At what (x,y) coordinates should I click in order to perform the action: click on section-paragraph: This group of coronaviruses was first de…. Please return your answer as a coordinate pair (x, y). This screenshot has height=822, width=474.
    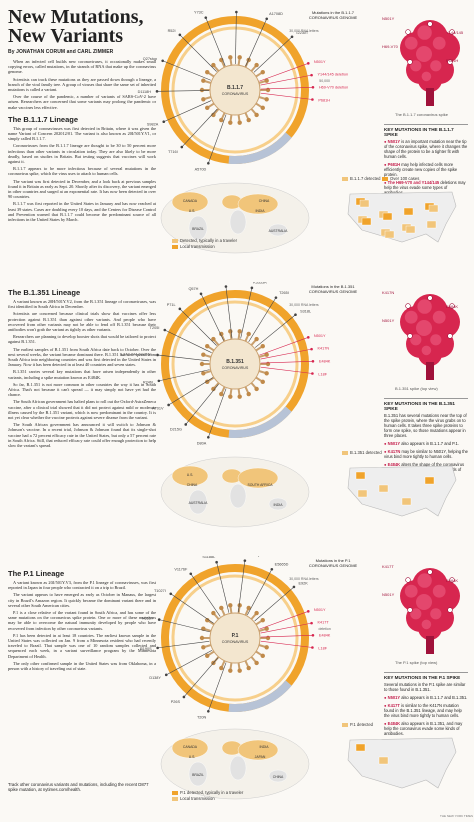
    Looking at the image, I should click on (82, 133).